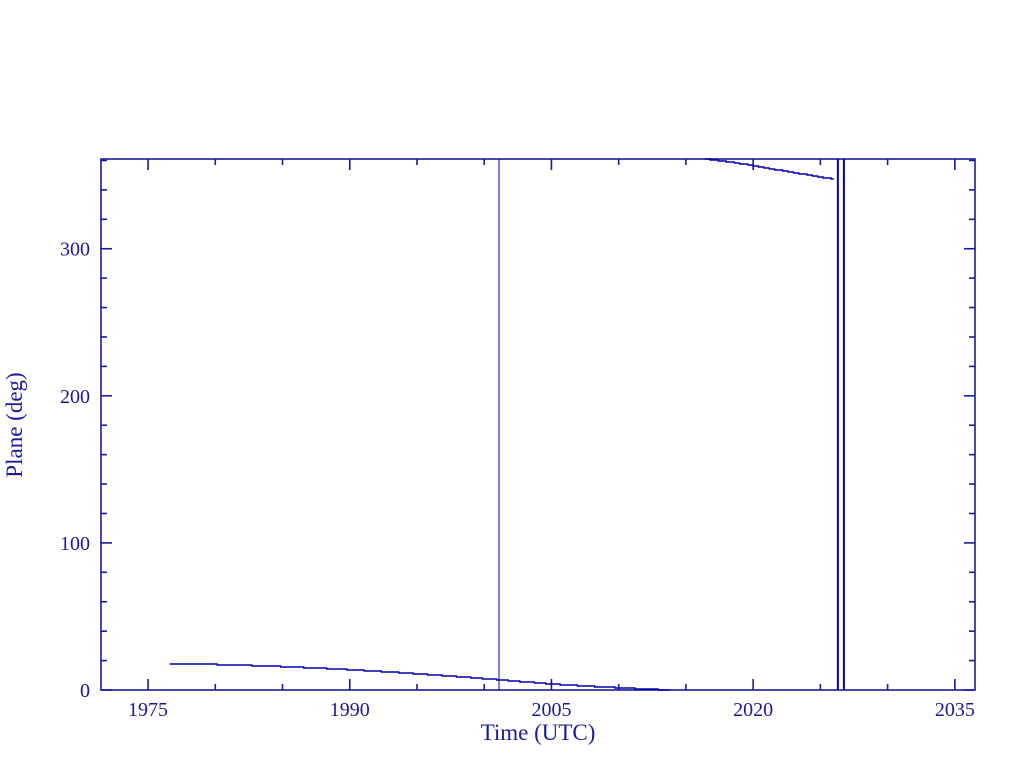  I want to click on y-axis-title: Plane (deg), so click(14, 424).